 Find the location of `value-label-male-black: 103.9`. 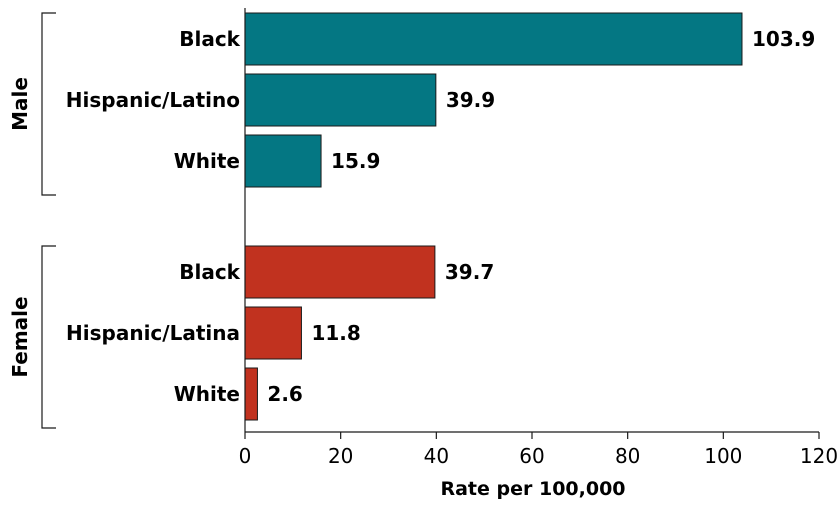

value-label-male-black: 103.9 is located at coordinates (783, 39).